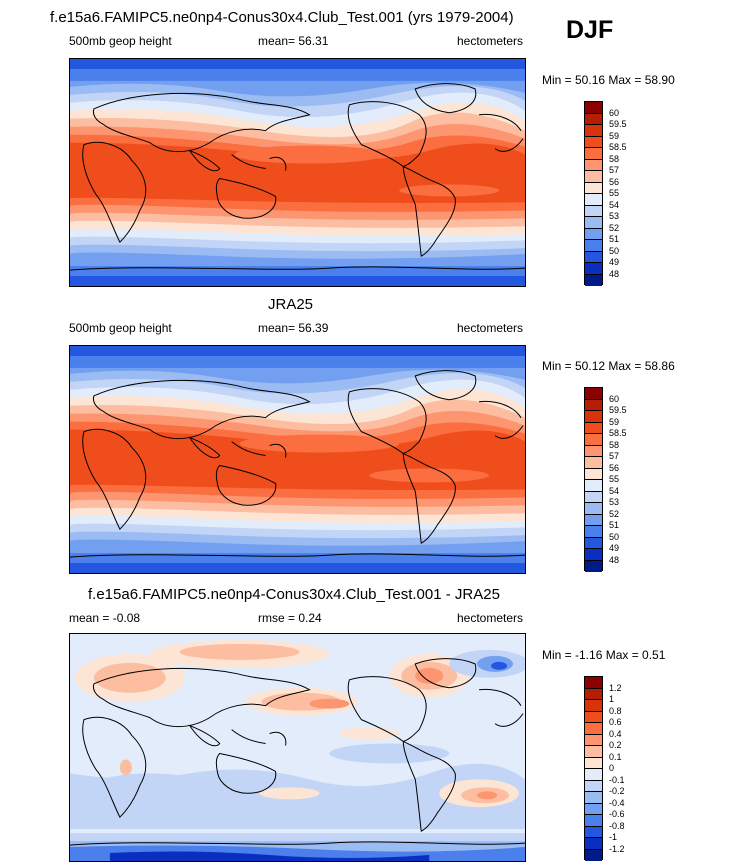 This screenshot has height=866, width=733. I want to click on panel-3-rmse: rmse = 0.24, so click(290, 618).